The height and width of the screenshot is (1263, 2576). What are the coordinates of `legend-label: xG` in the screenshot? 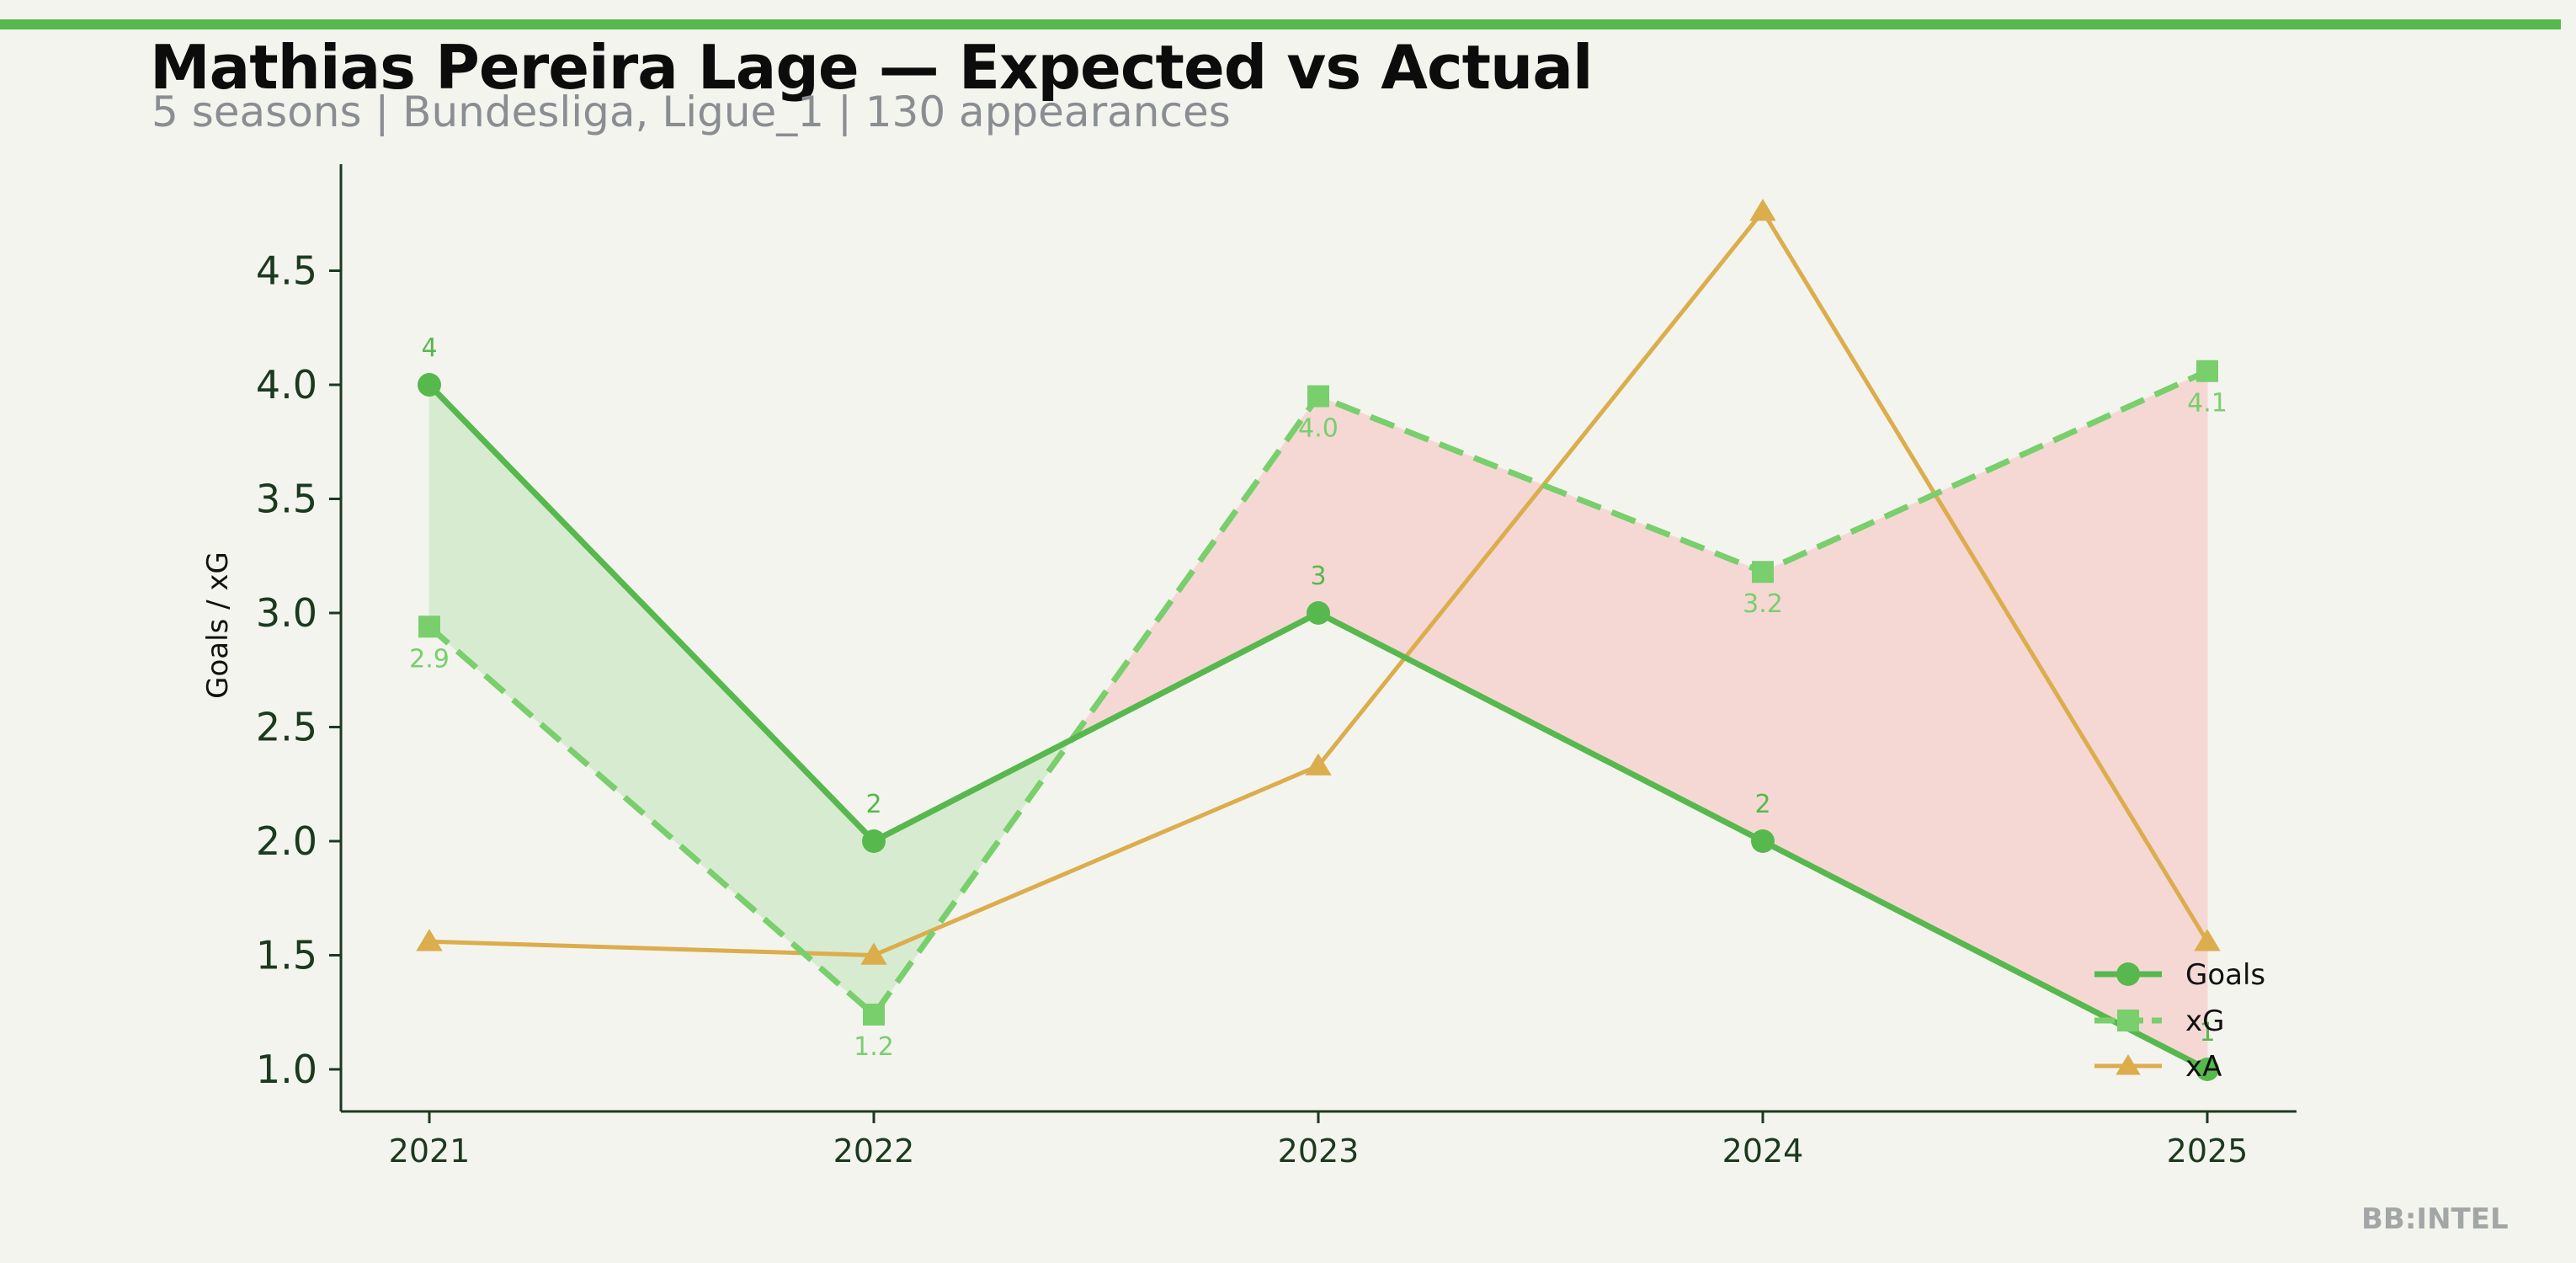 It's located at (2205, 1021).